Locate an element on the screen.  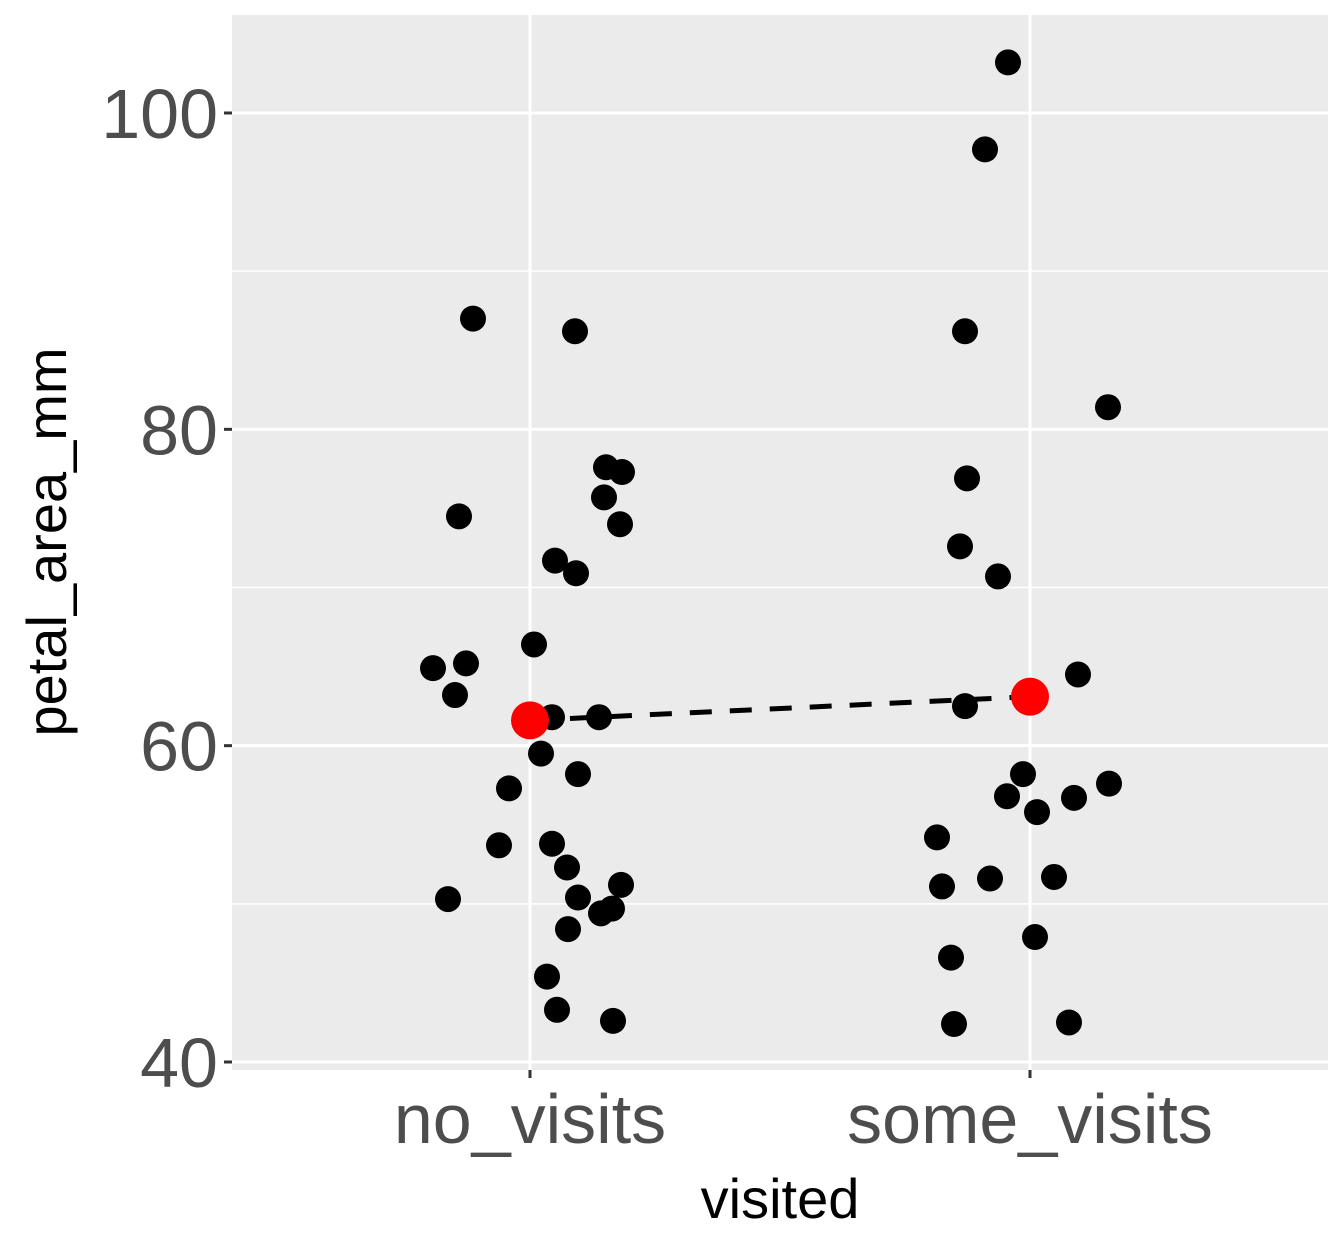
mean-points is located at coordinates (780, 708).